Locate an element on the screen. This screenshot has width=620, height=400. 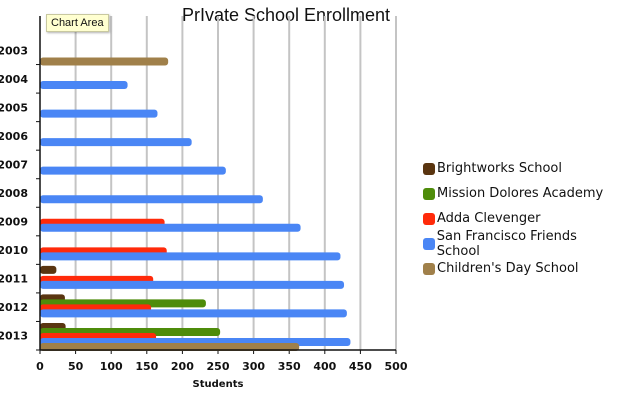
bar-san-francisco-friends-school-2004 is located at coordinates (84, 85).